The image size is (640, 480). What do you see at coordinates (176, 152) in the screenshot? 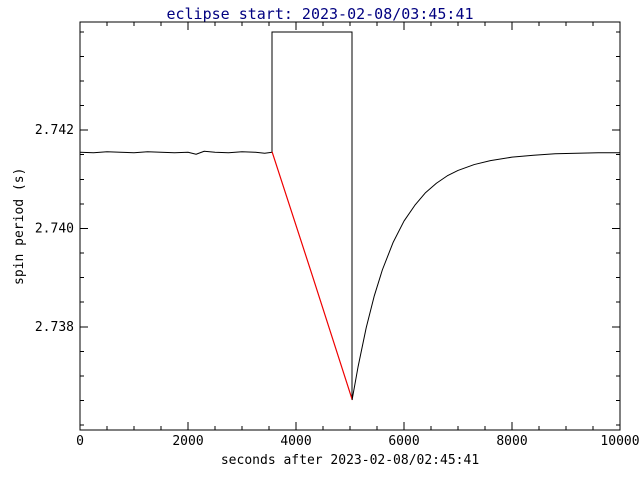
I see `series-pre-eclipse` at bounding box center [176, 152].